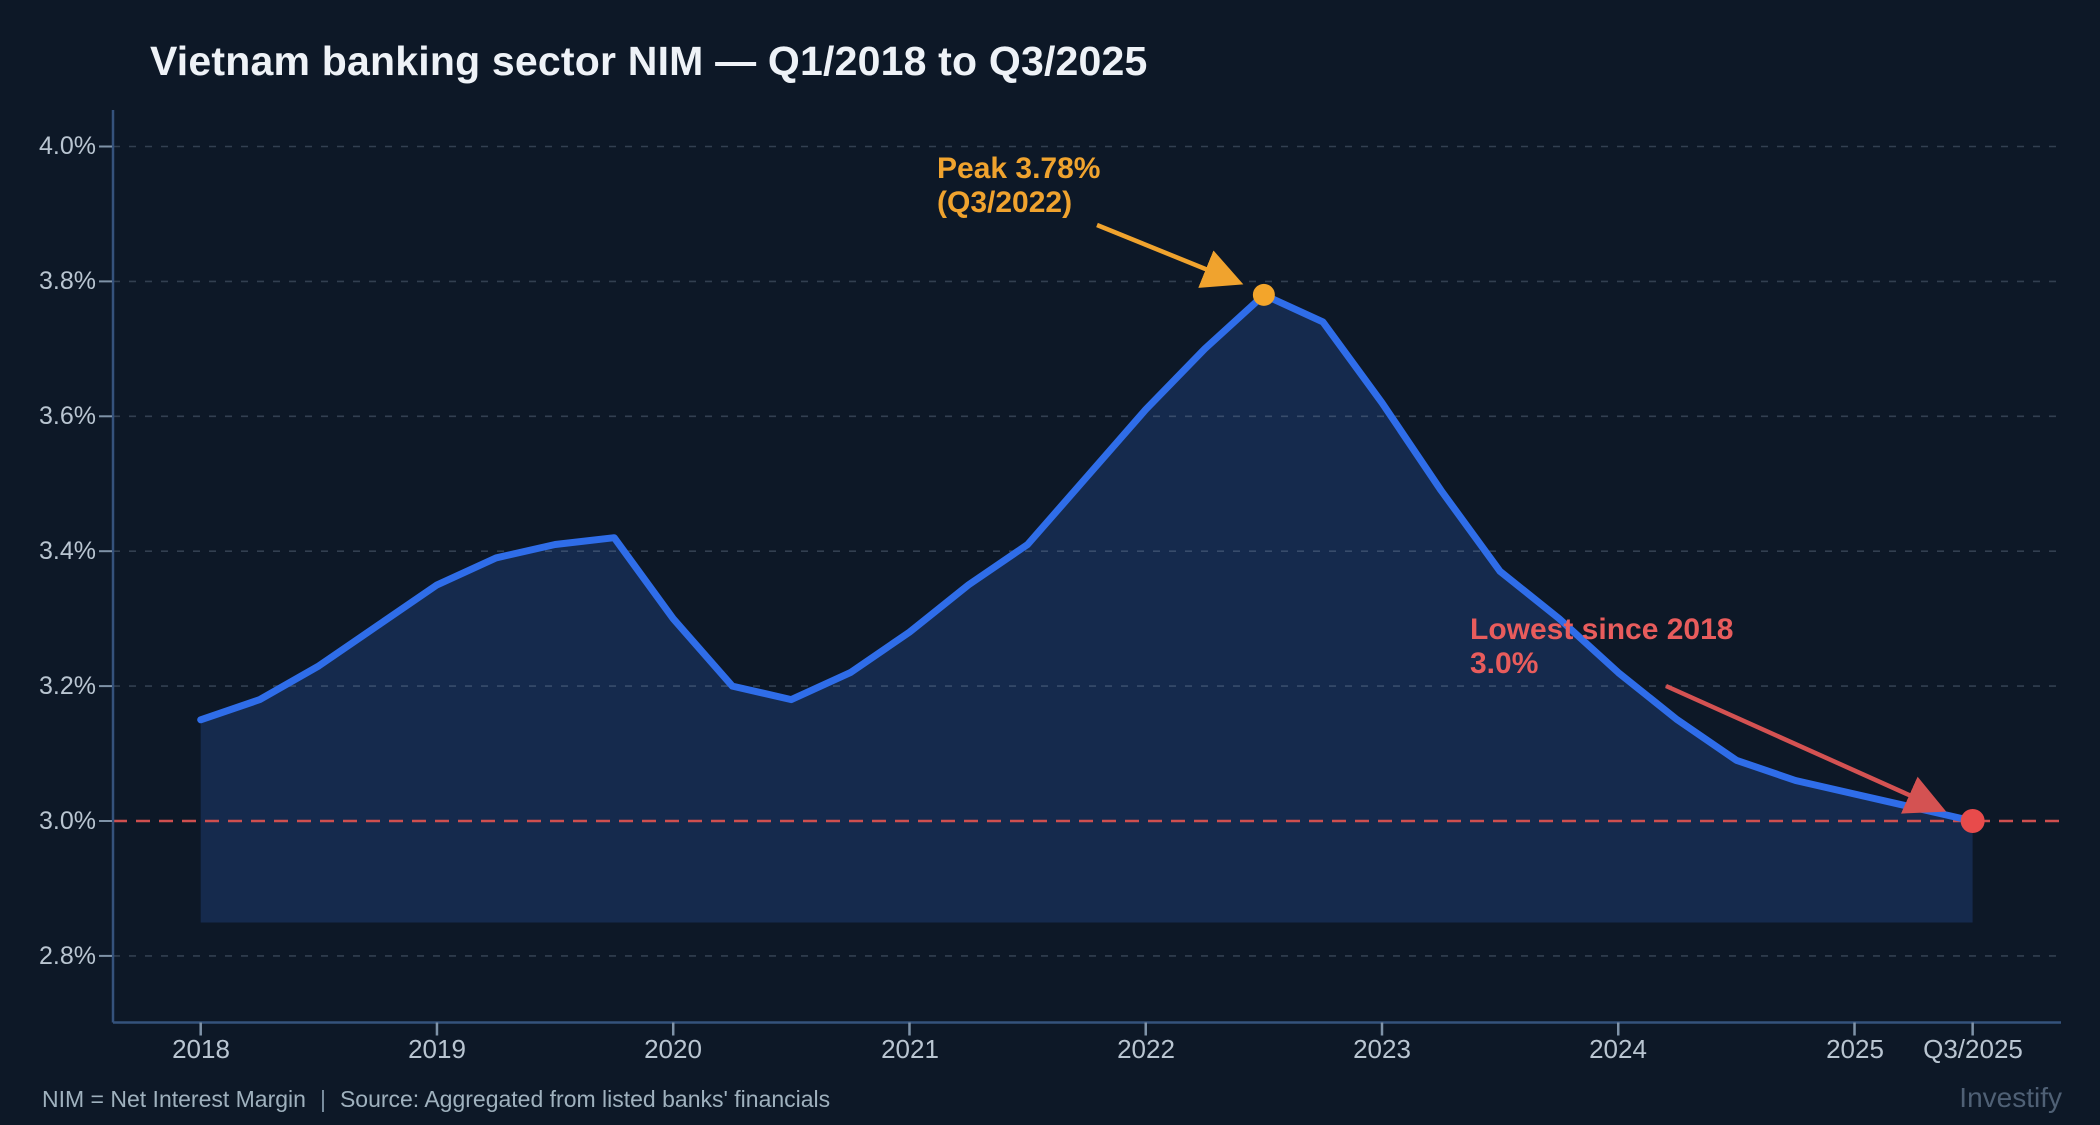 The width and height of the screenshot is (2100, 1125). Describe the element at coordinates (1972, 821) in the screenshot. I see `lowest-marker-dot` at that location.